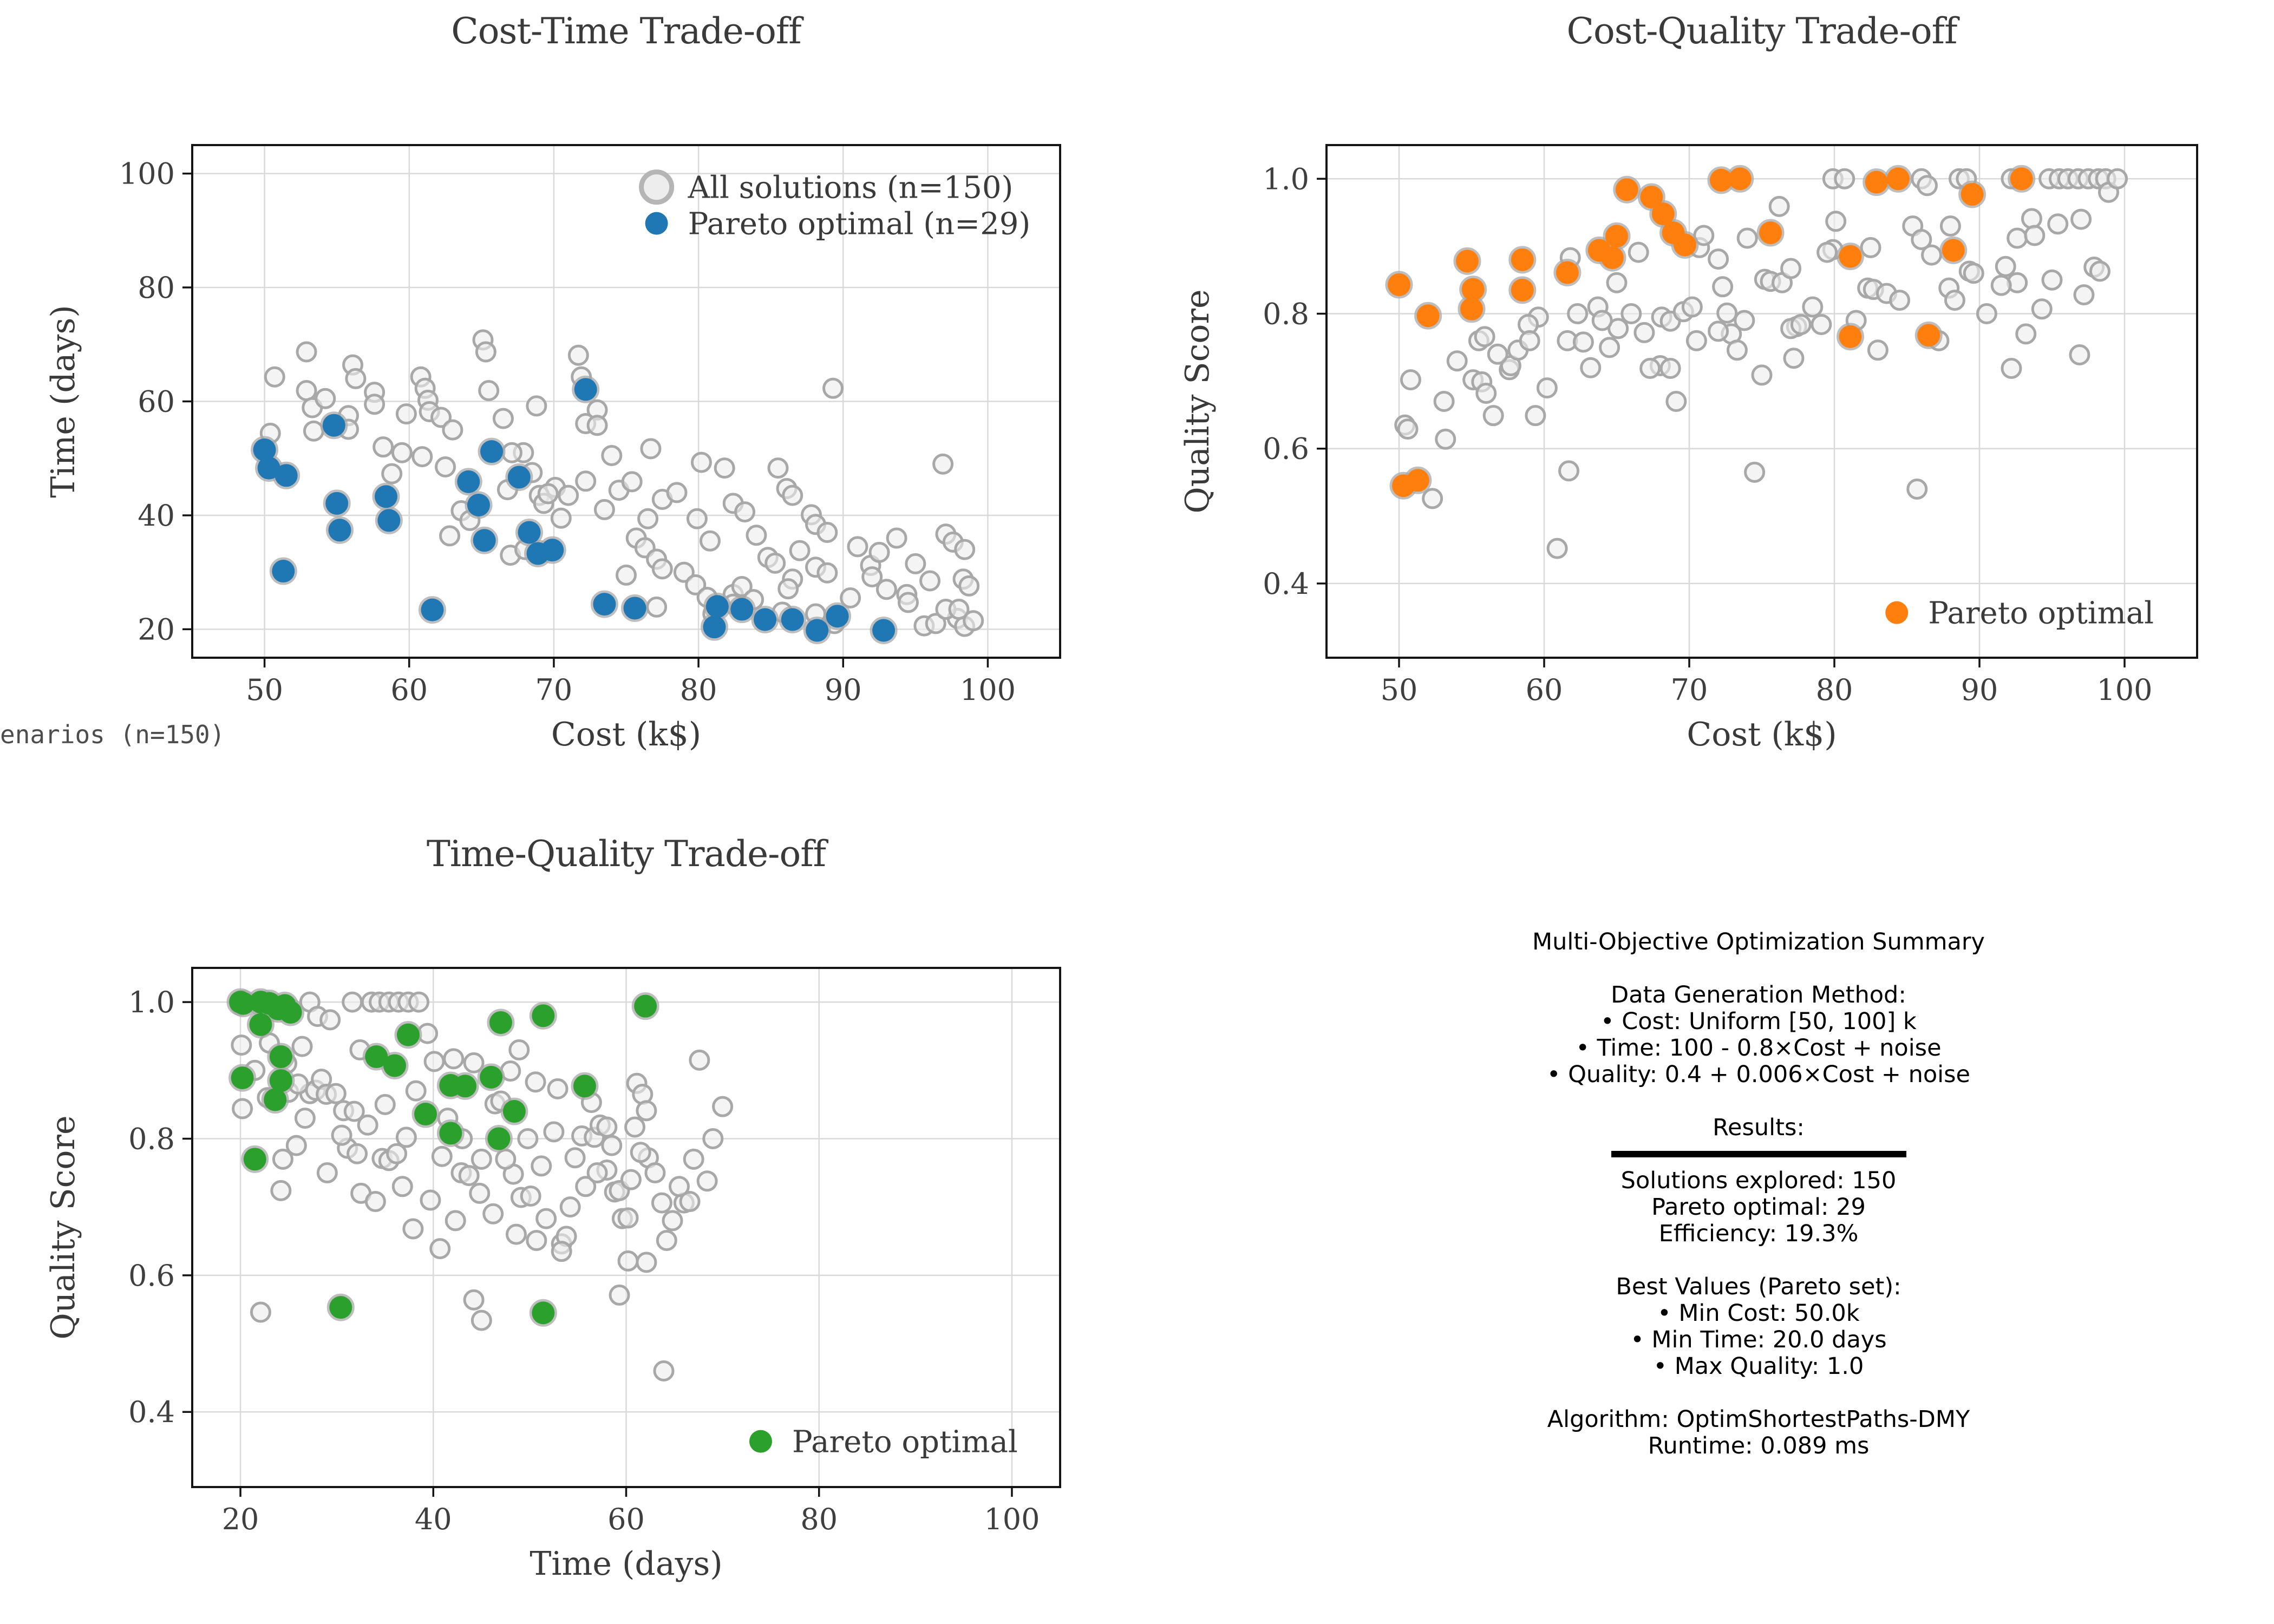  I want to click on summary-line: Pareto optimal: 29, so click(1759, 1208).